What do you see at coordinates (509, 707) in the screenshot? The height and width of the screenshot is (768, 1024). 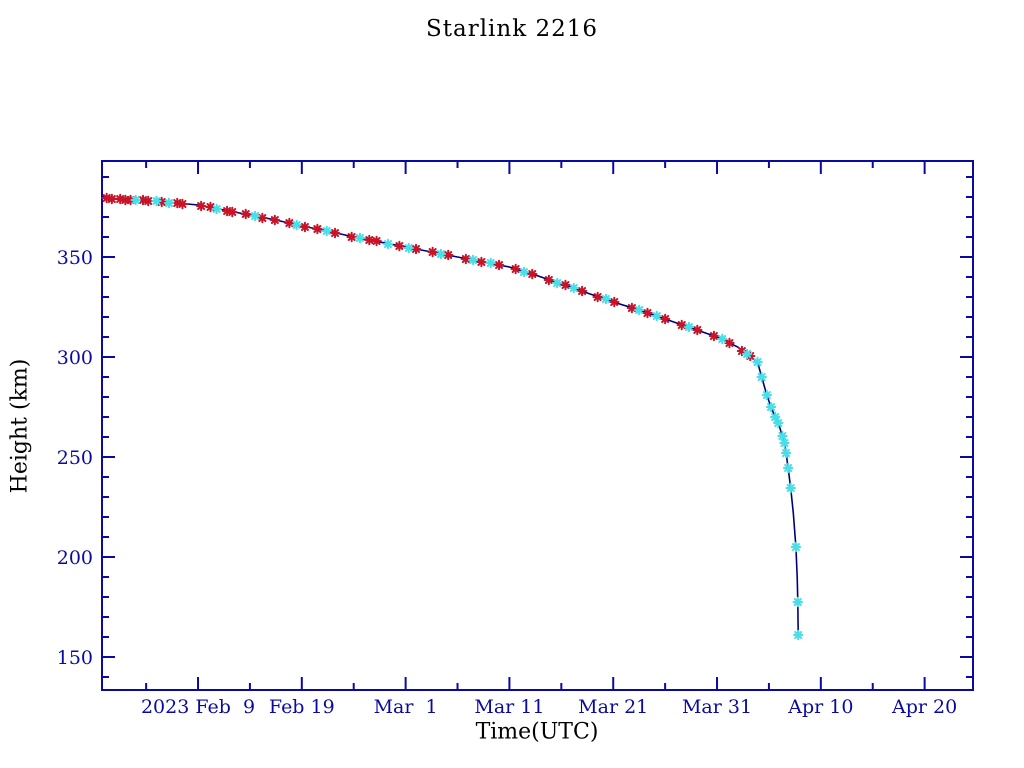 I see `x-tick-label: Mar 11` at bounding box center [509, 707].